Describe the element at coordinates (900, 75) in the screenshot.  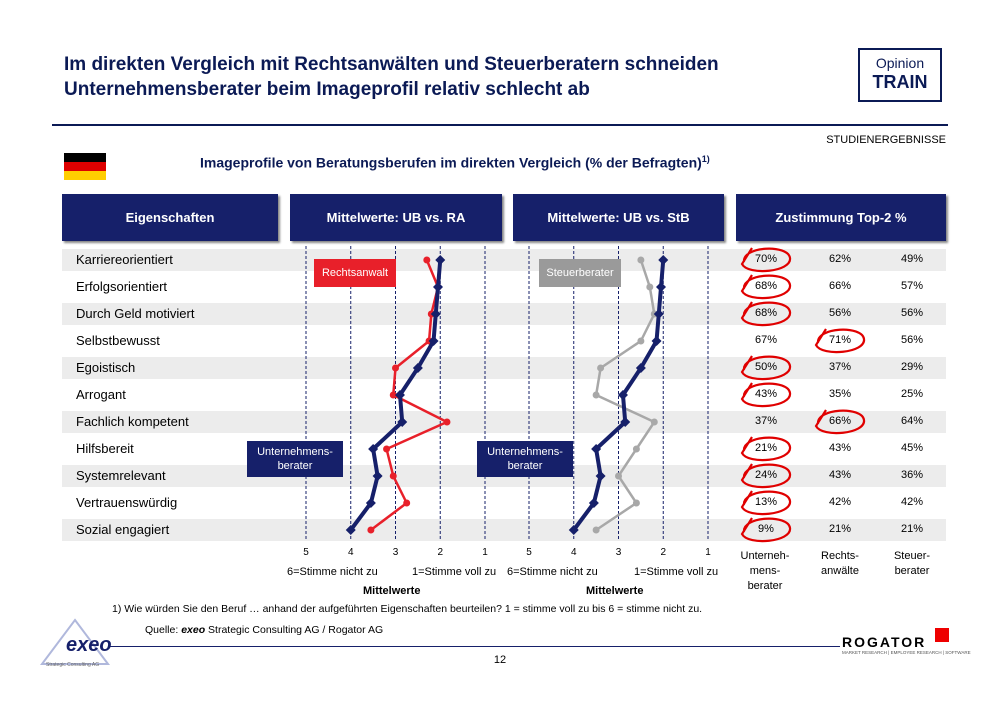
I see `opinion-train-logo: Opinion TRAIN` at that location.